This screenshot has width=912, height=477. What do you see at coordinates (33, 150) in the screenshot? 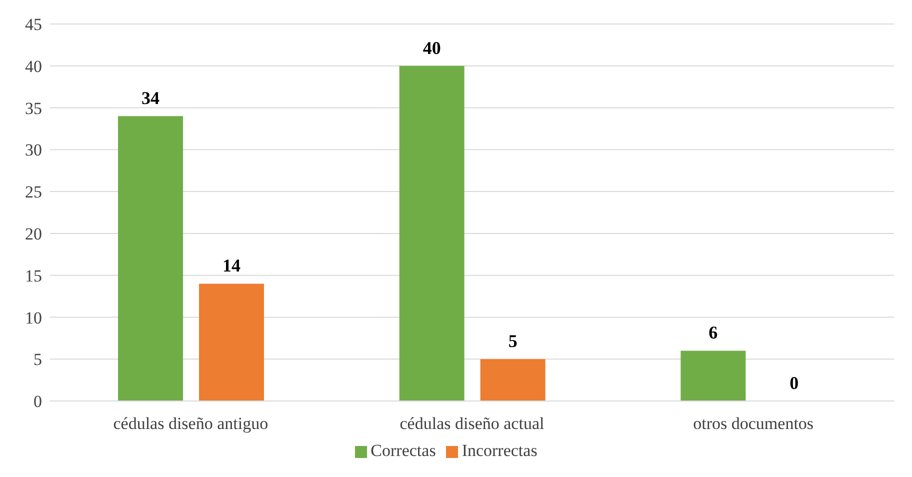
I see `y-tick-label: 30` at bounding box center [33, 150].